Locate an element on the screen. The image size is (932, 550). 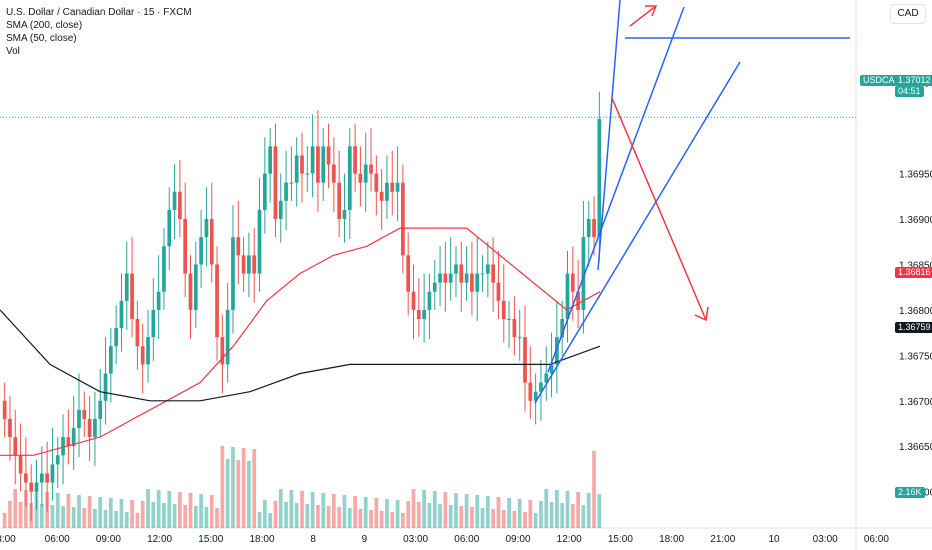
legend-sma50: SMA (50, close) is located at coordinates (41, 38).